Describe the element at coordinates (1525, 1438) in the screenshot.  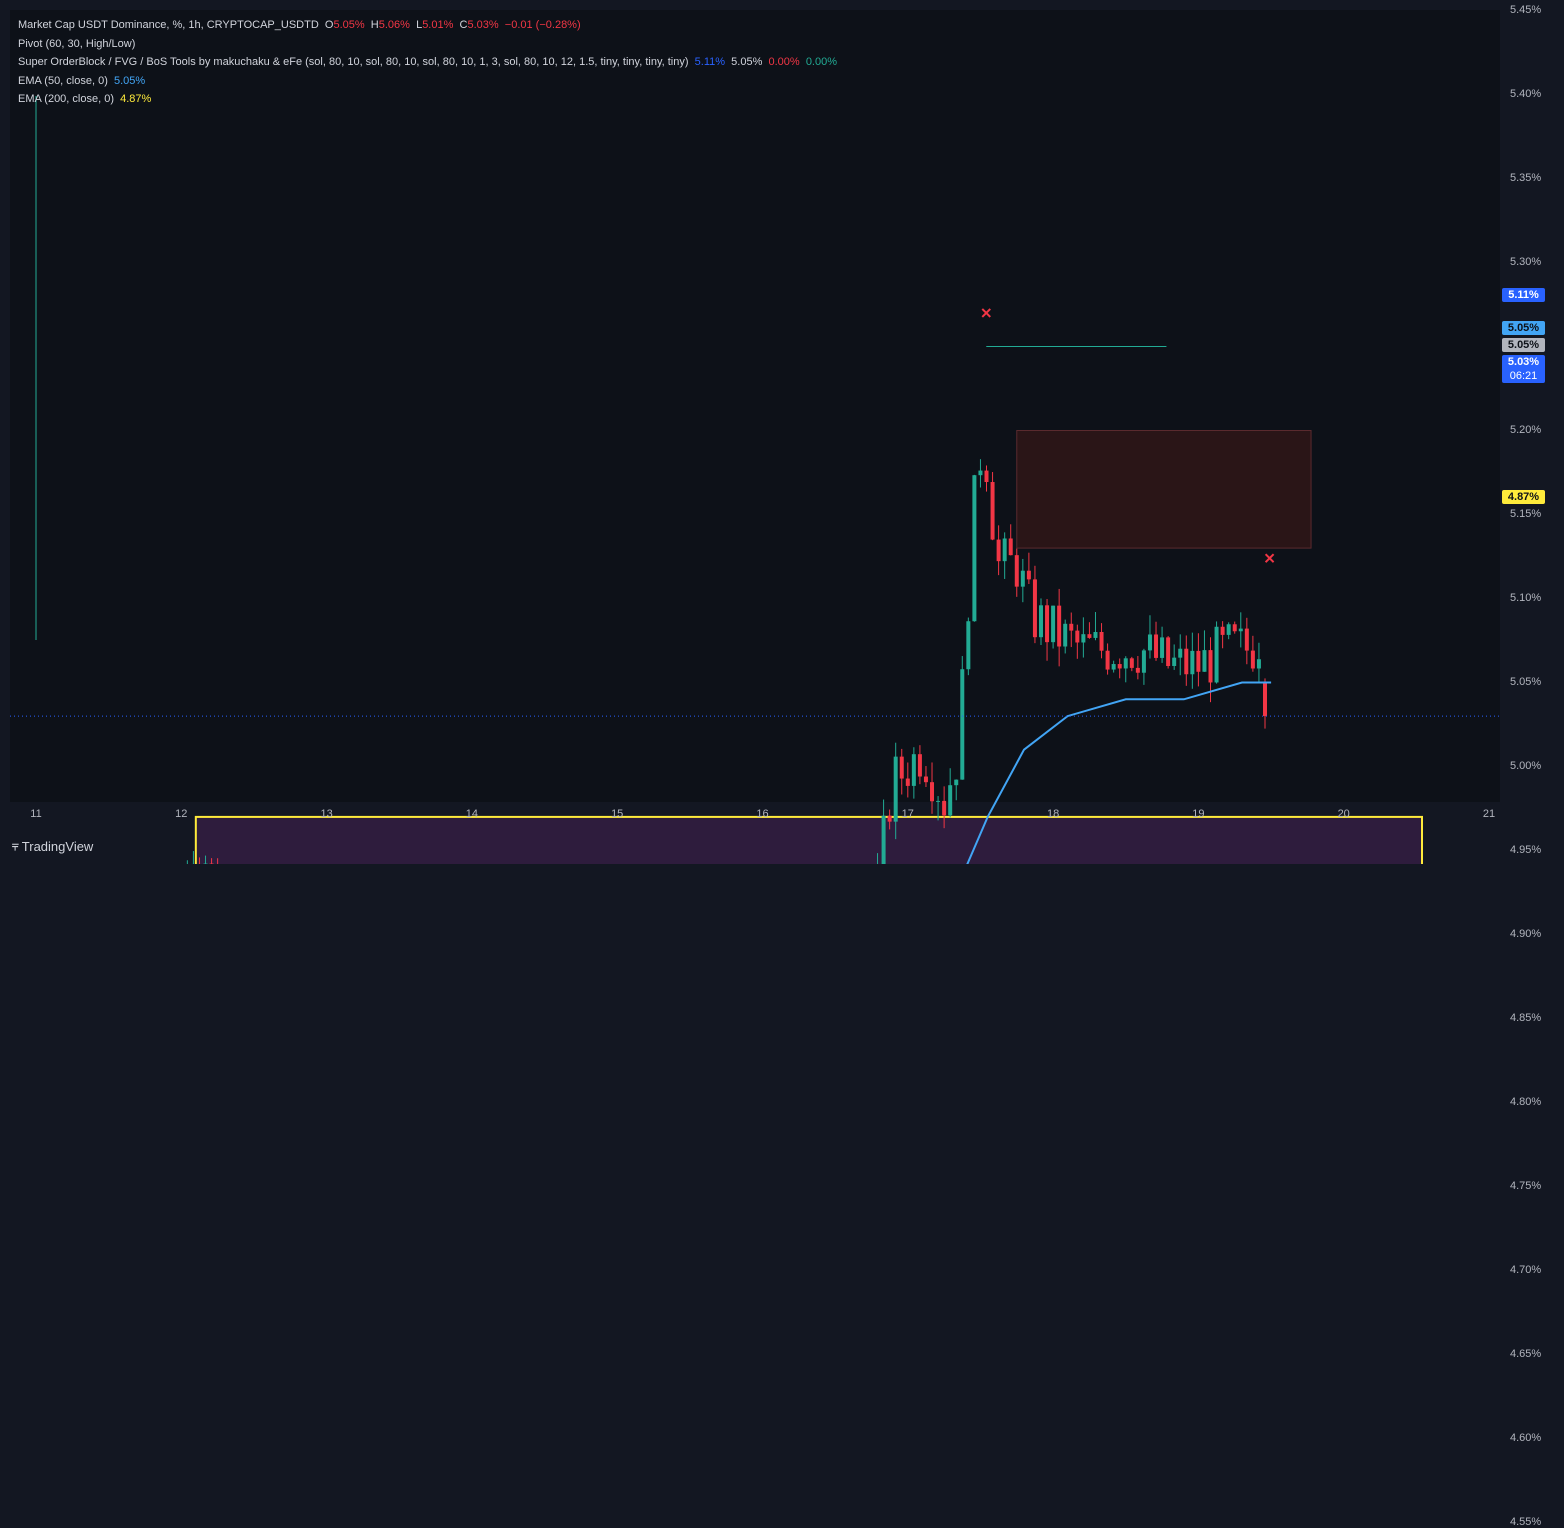
I see `y-tick-label: 4.60%` at that location.